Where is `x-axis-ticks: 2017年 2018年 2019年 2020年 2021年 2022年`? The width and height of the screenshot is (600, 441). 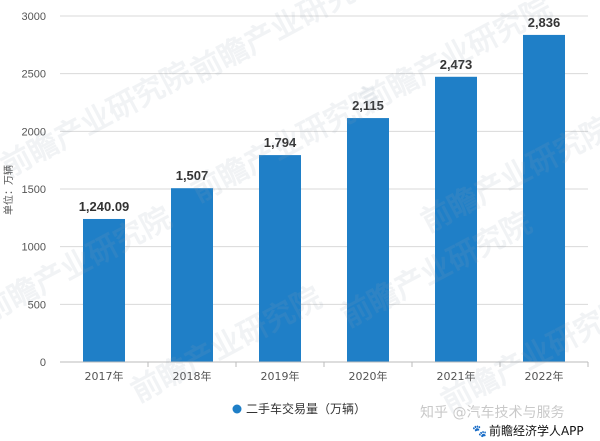 x-axis-ticks: 2017年 2018年 2019年 2020年 2021年 2022年 is located at coordinates (337, 372).